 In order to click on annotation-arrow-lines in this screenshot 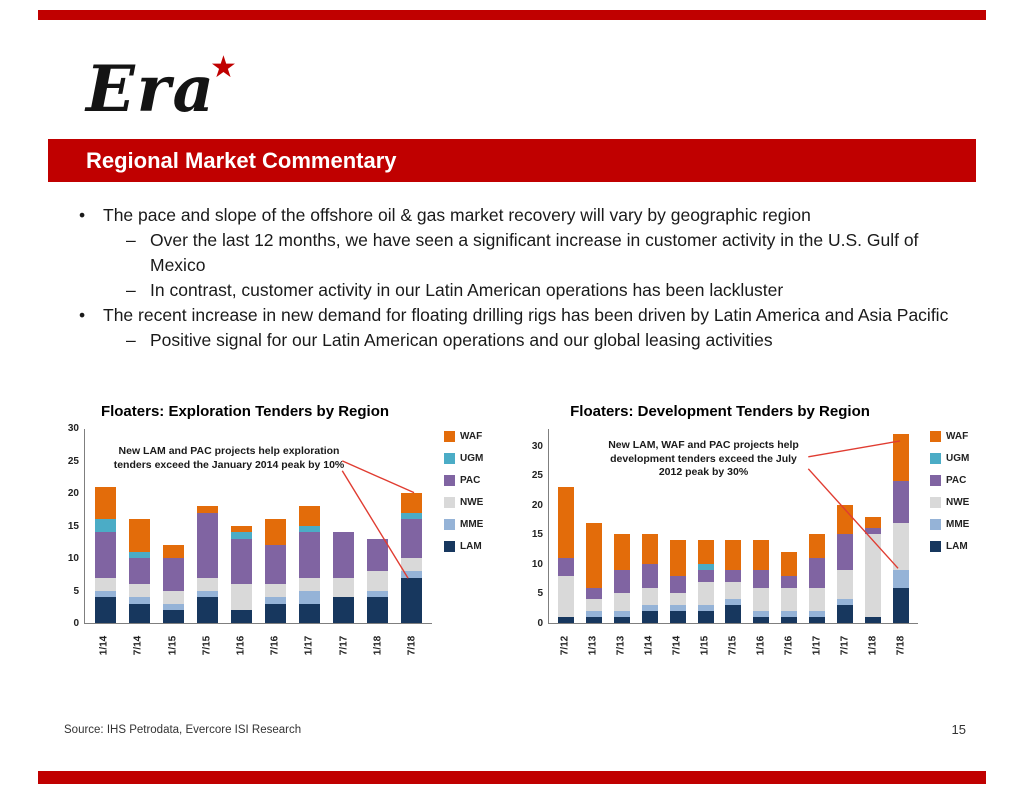, I will do `click(378, 519)`.